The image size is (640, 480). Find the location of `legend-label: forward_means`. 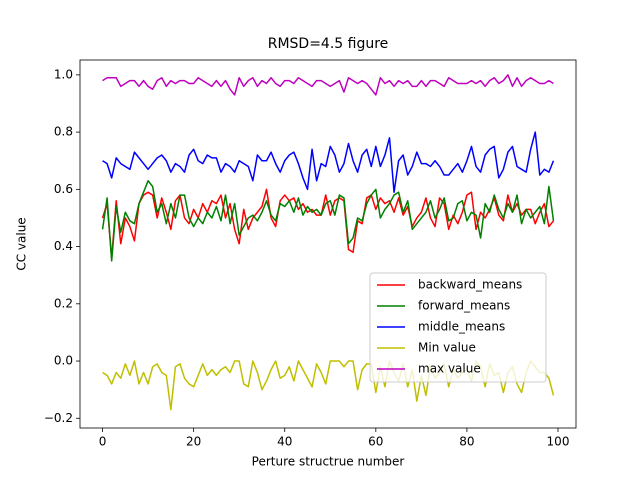

legend-label: forward_means is located at coordinates (464, 306).